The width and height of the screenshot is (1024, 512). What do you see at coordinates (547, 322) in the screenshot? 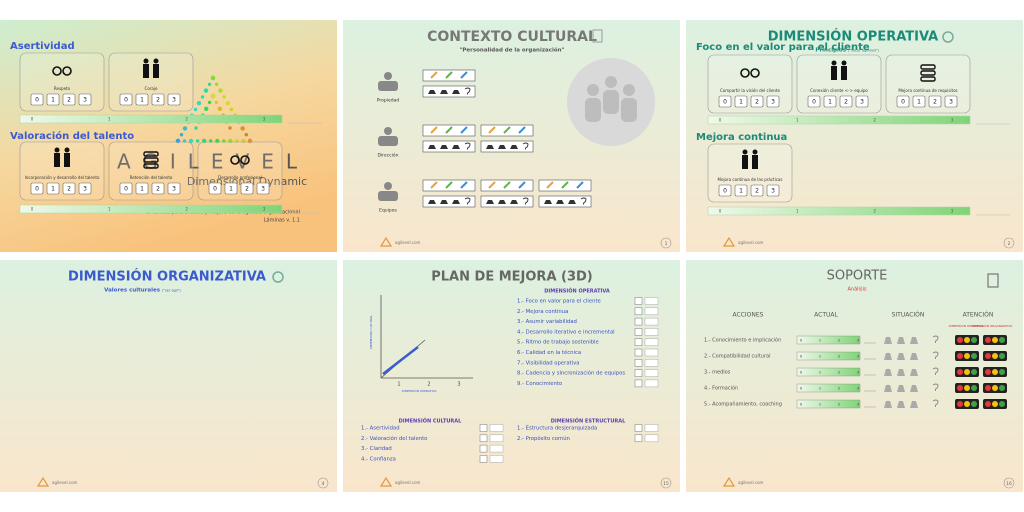
I see `list-item: 3.- Asumir variabilidad` at bounding box center [547, 322].